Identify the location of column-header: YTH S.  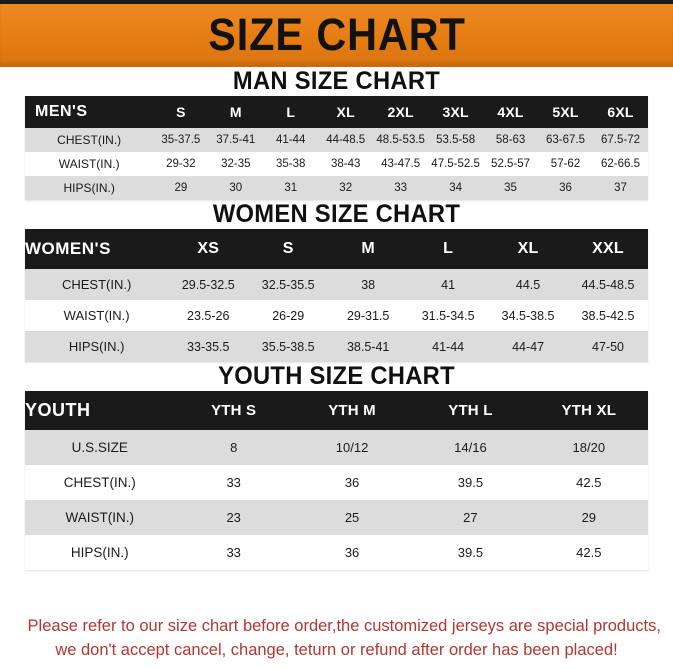
(234, 410).